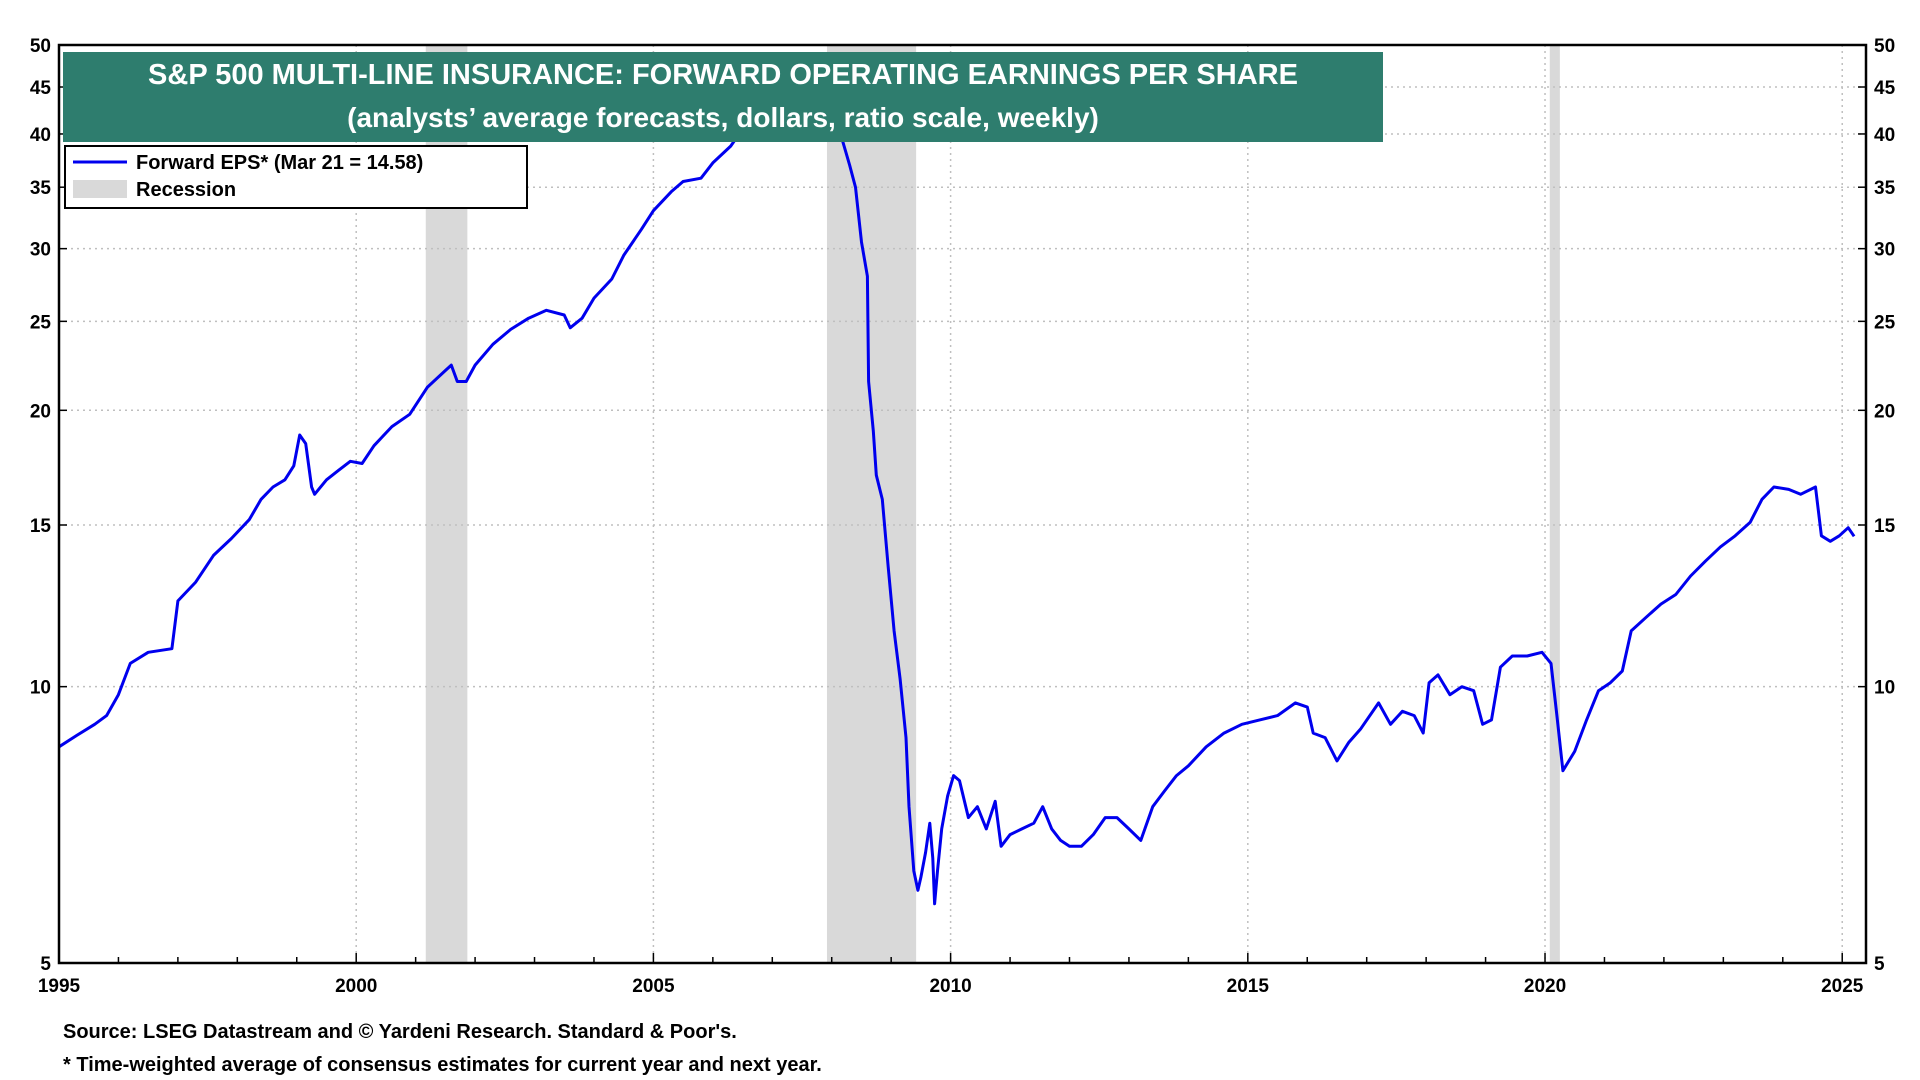 The width and height of the screenshot is (1920, 1080). Describe the element at coordinates (41, 88) in the screenshot. I see `y-tick-label-left: 45` at that location.